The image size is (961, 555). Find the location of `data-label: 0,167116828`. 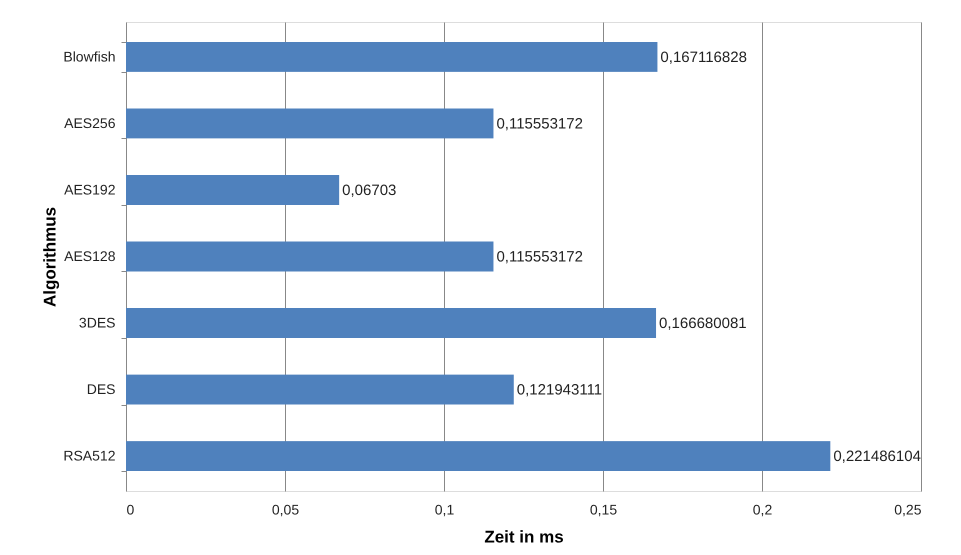

data-label: 0,167116828 is located at coordinates (703, 57).